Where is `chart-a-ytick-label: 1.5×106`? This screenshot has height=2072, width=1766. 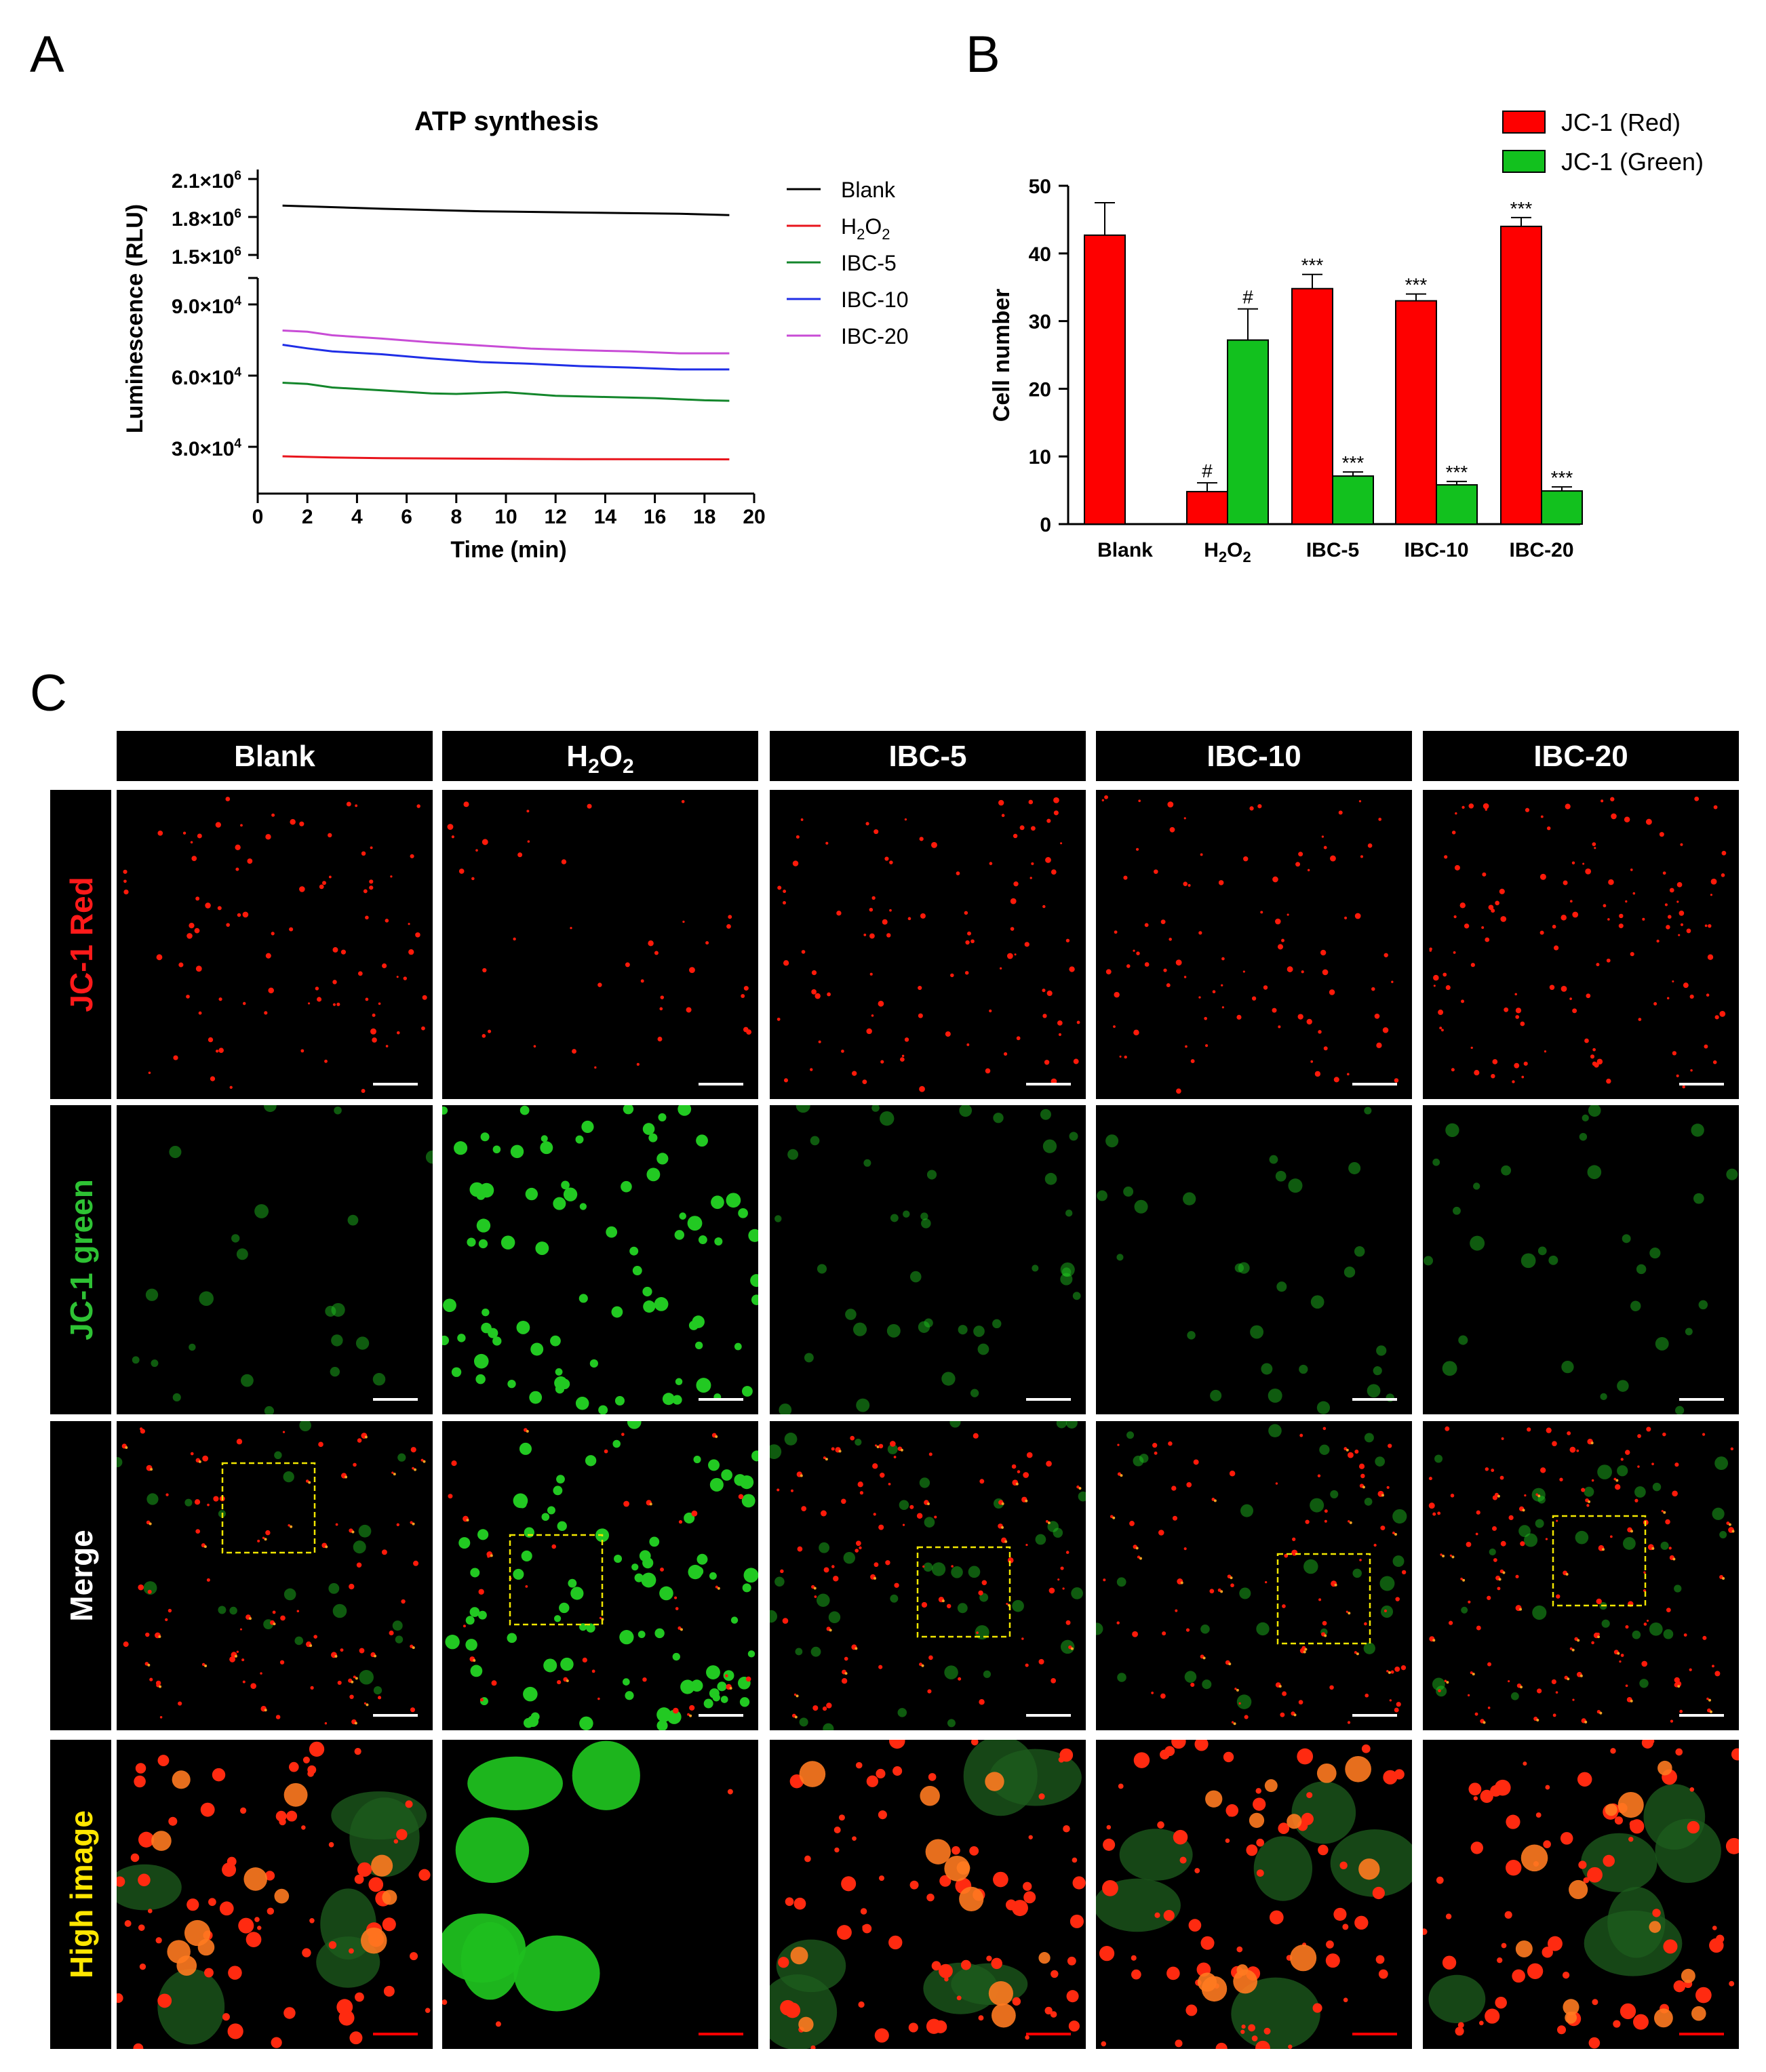
chart-a-ytick-label: 1.5×106 is located at coordinates (206, 256).